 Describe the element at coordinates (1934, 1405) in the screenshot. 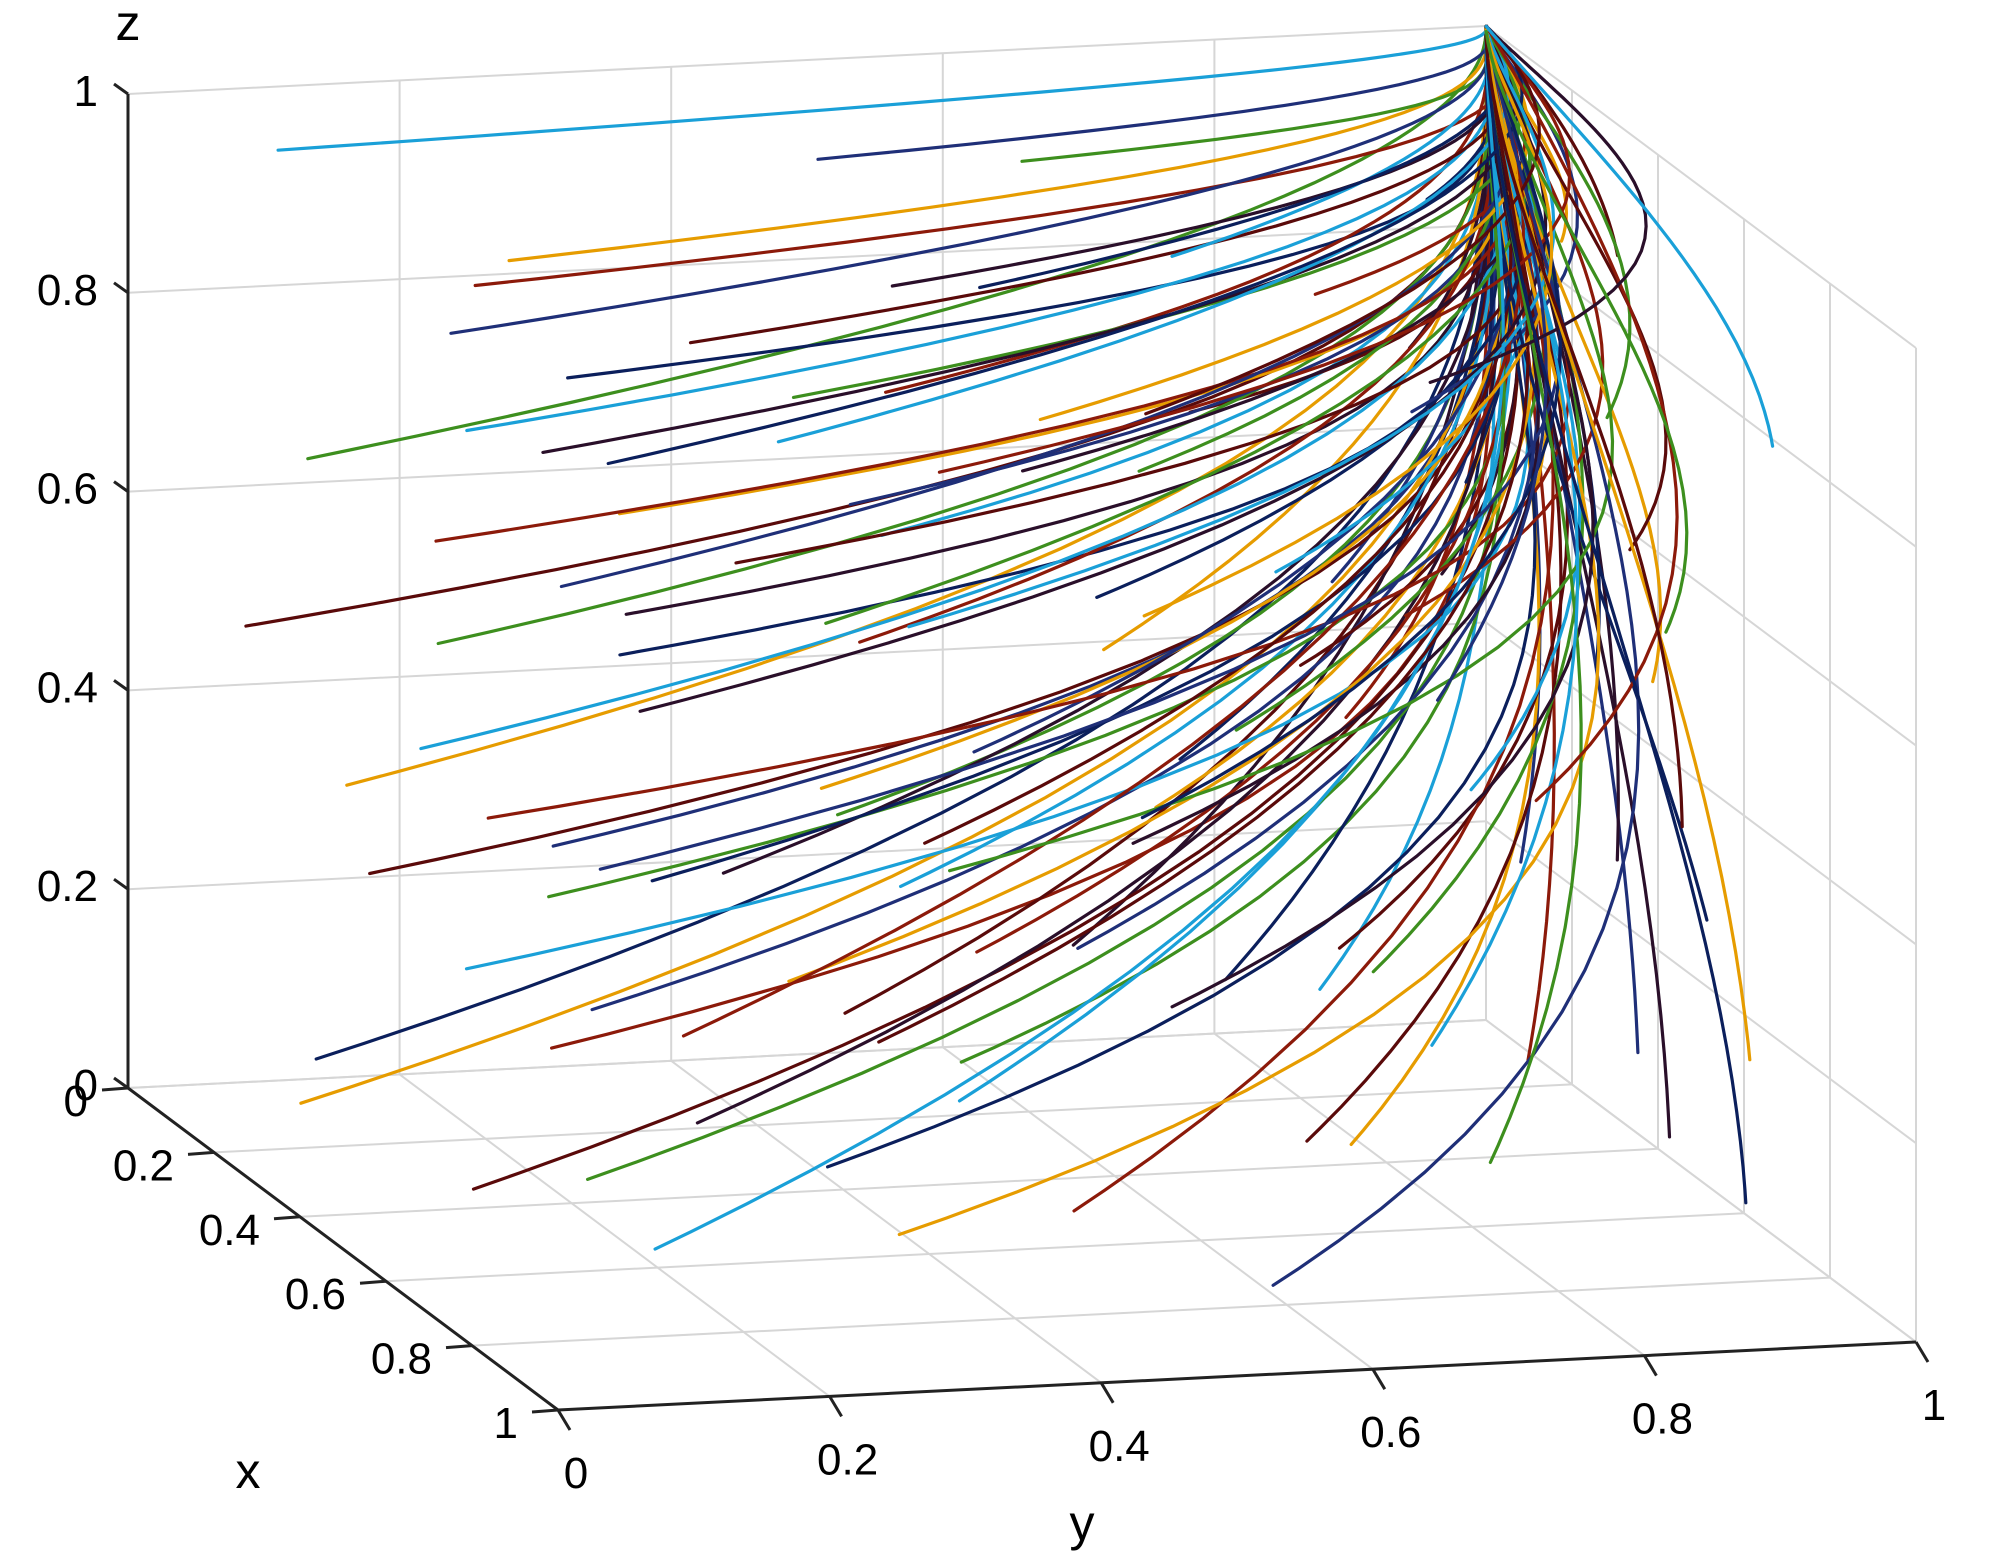

I see `y-tick-label: 1` at that location.